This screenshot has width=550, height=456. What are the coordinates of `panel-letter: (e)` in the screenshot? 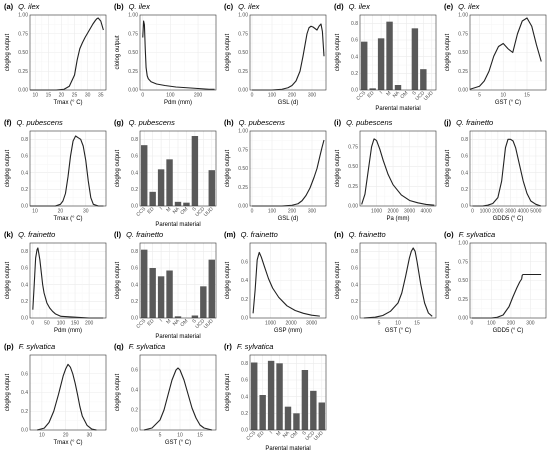 It's located at (449, 6).